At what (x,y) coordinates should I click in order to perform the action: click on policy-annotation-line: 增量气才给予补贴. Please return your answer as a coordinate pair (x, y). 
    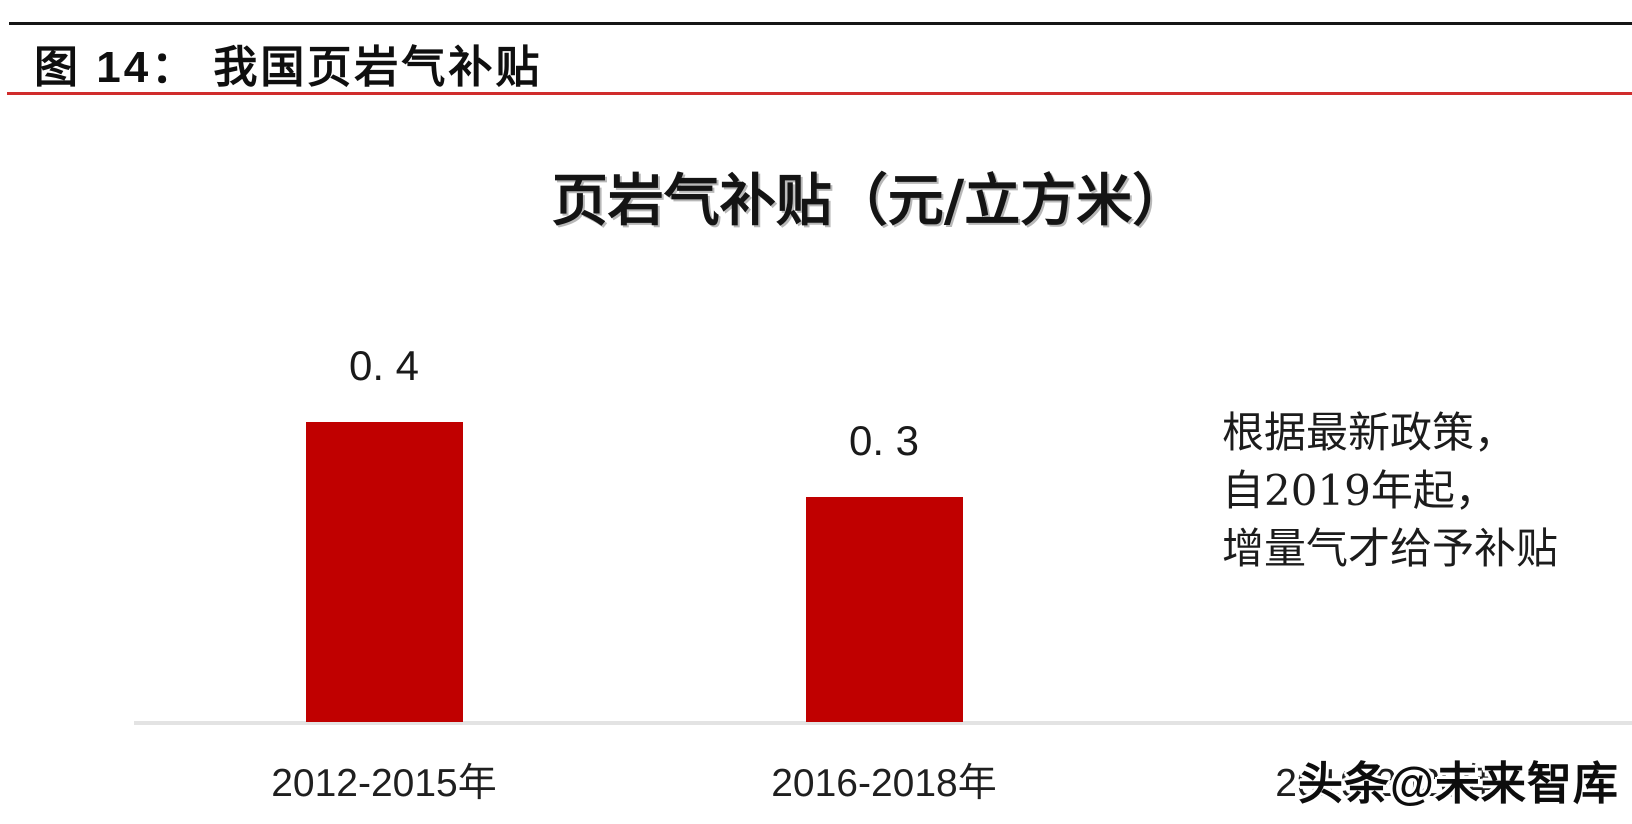
    Looking at the image, I should click on (1390, 548).